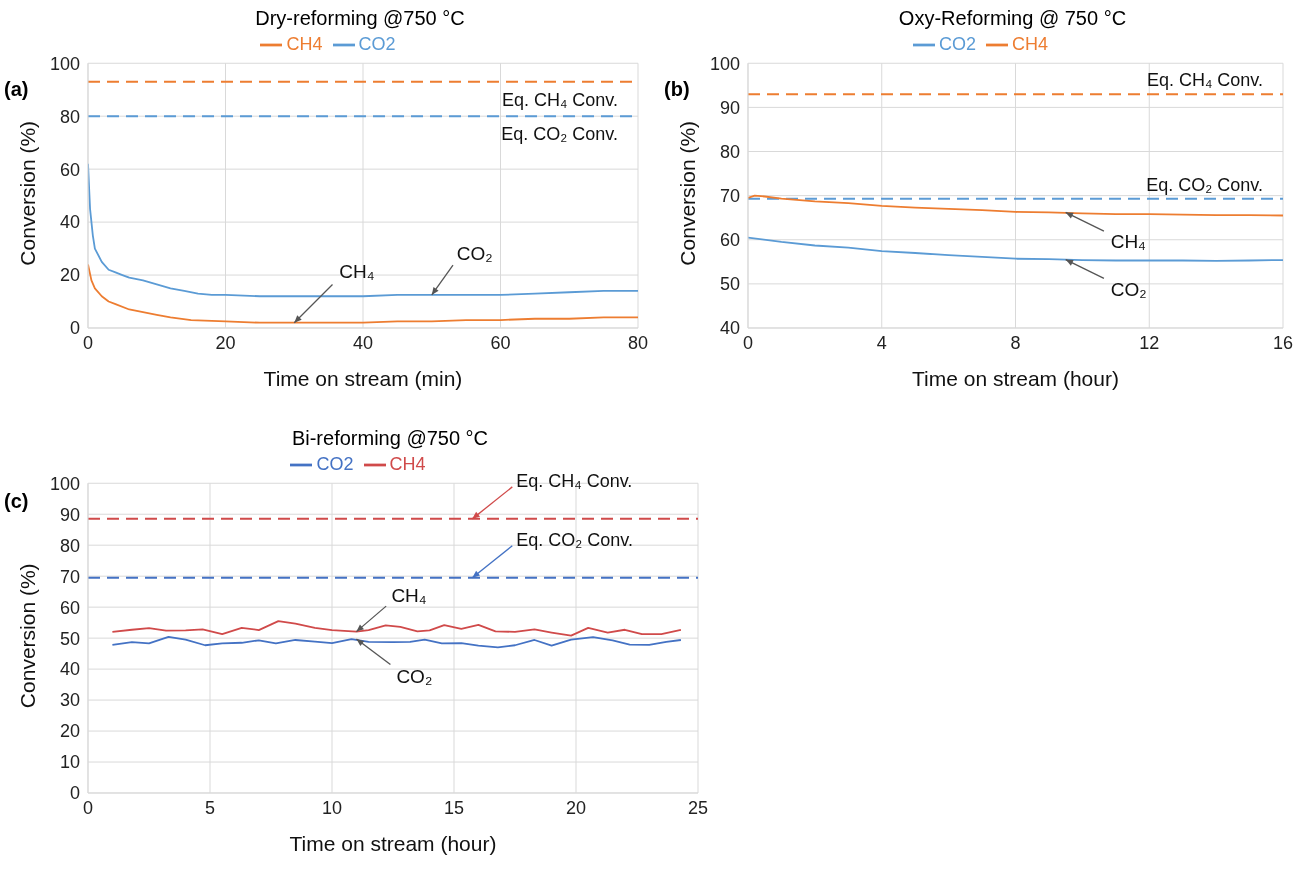 The image size is (1312, 869). Describe the element at coordinates (69, 762) in the screenshot. I see `y-tick-label: 10` at that location.